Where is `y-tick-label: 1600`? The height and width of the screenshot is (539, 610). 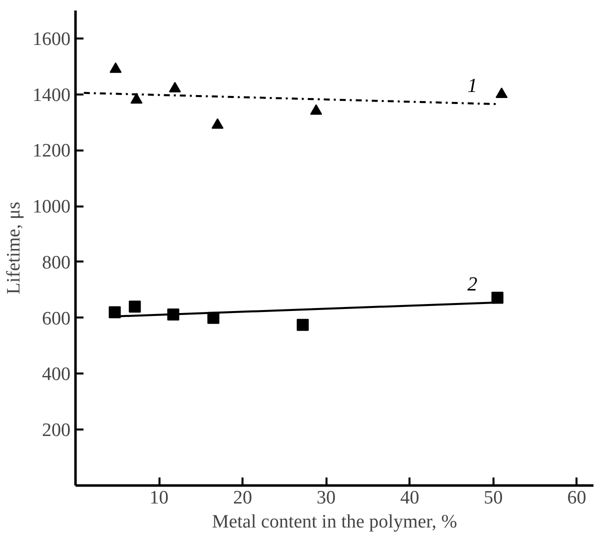
y-tick-label: 1600 is located at coordinates (51, 39).